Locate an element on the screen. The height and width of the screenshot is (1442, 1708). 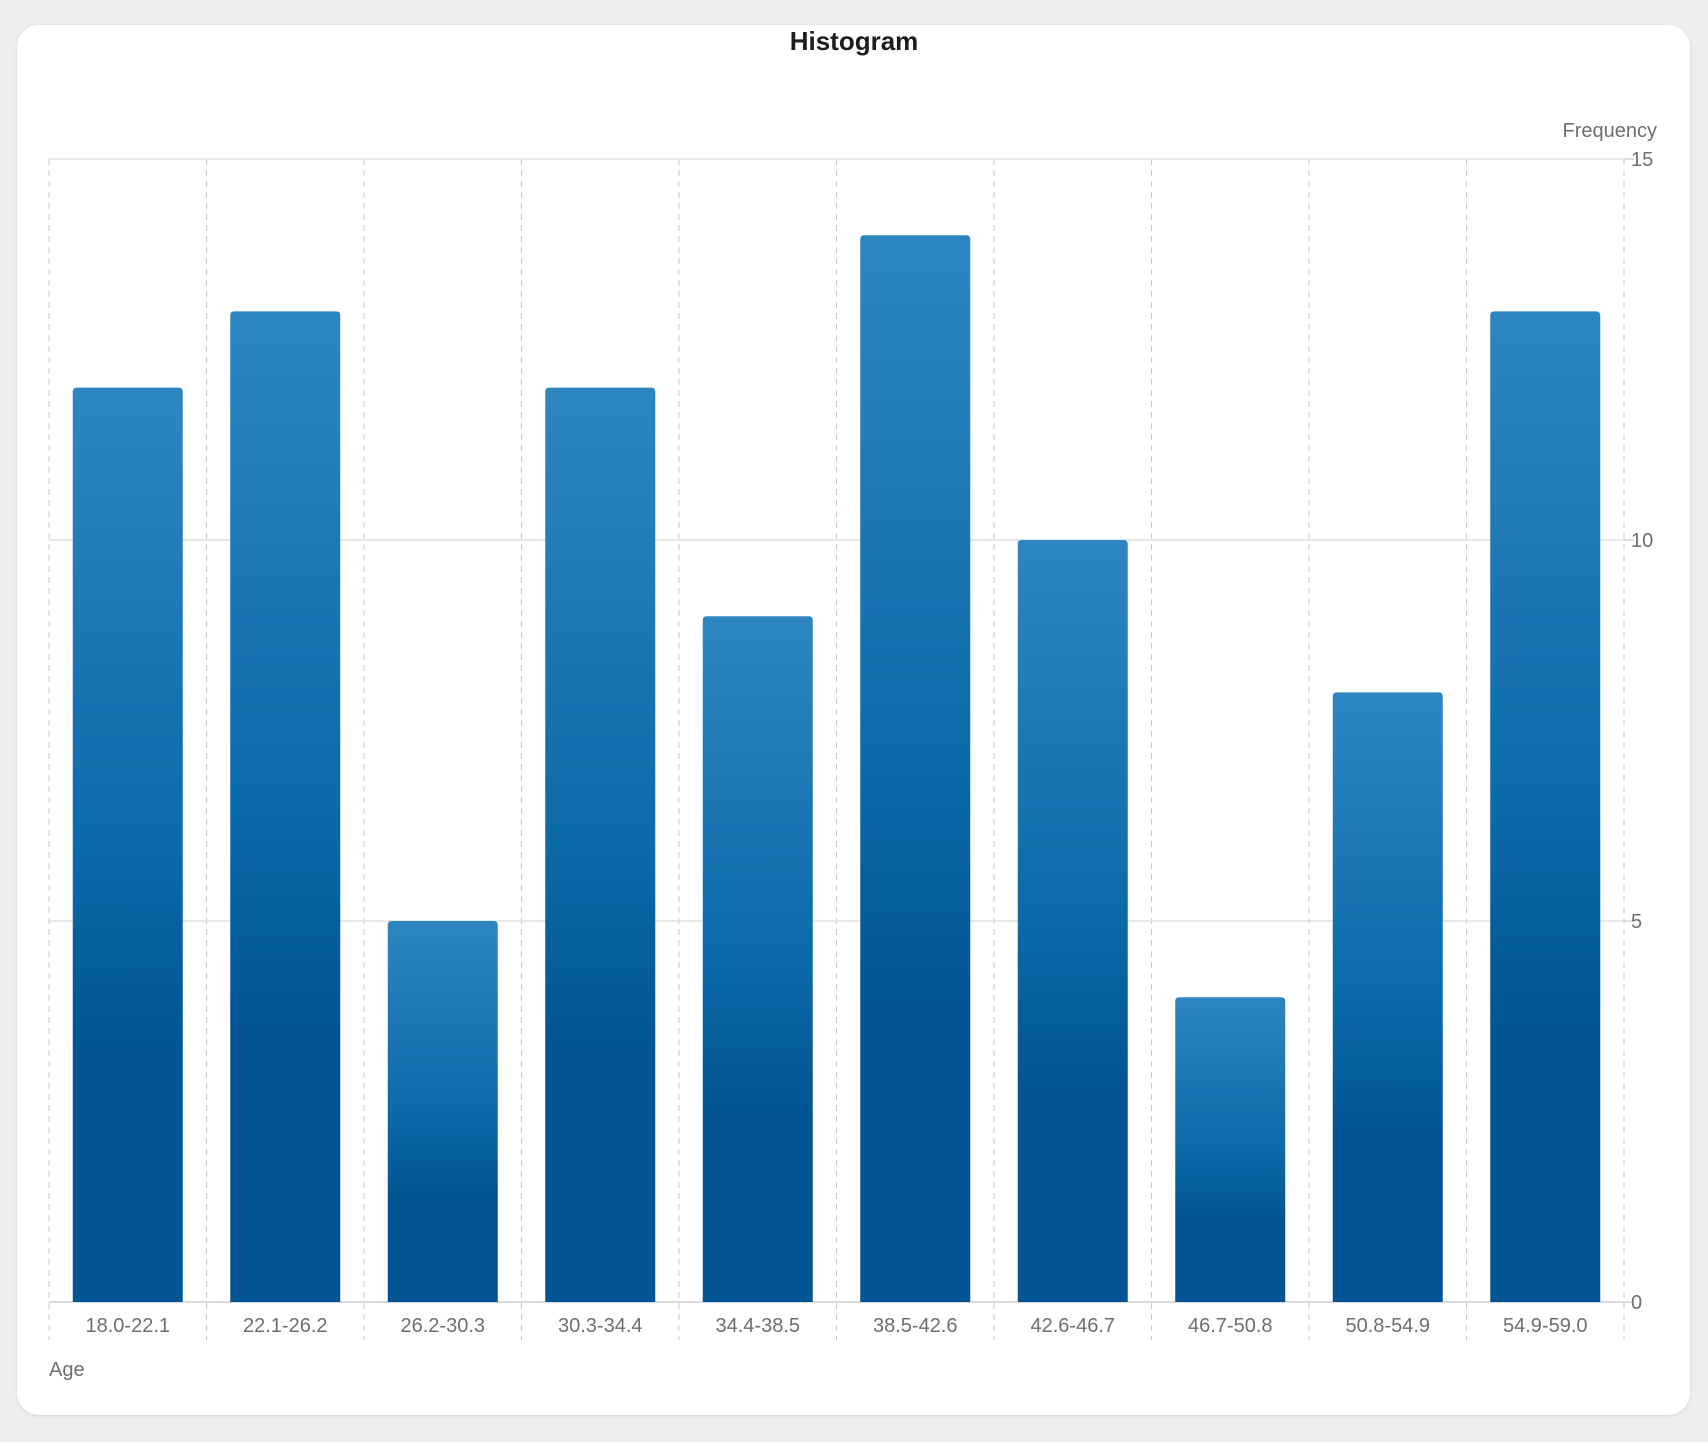
y-tick-label: 10 is located at coordinates (1642, 541).